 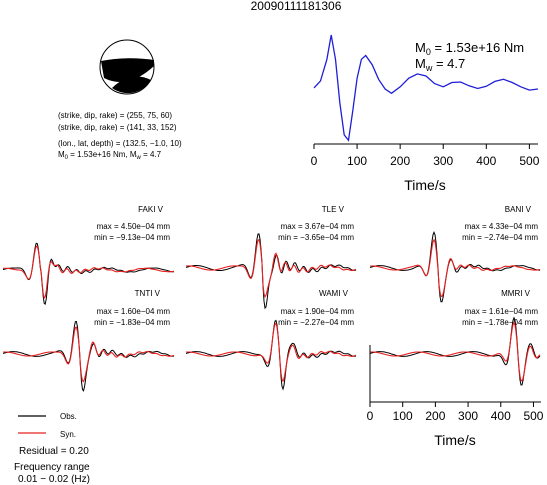 I want to click on stf-x-tick-label-100: 100, so click(x=357, y=161).